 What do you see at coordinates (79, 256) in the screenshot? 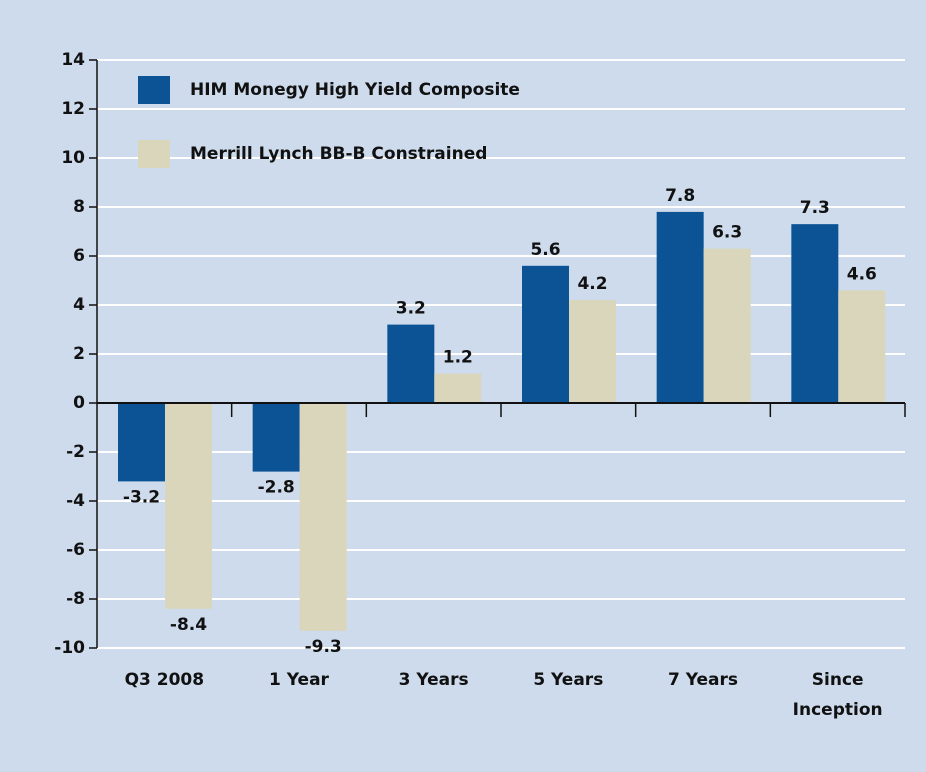
I see `y-tick-label: 6` at bounding box center [79, 256].